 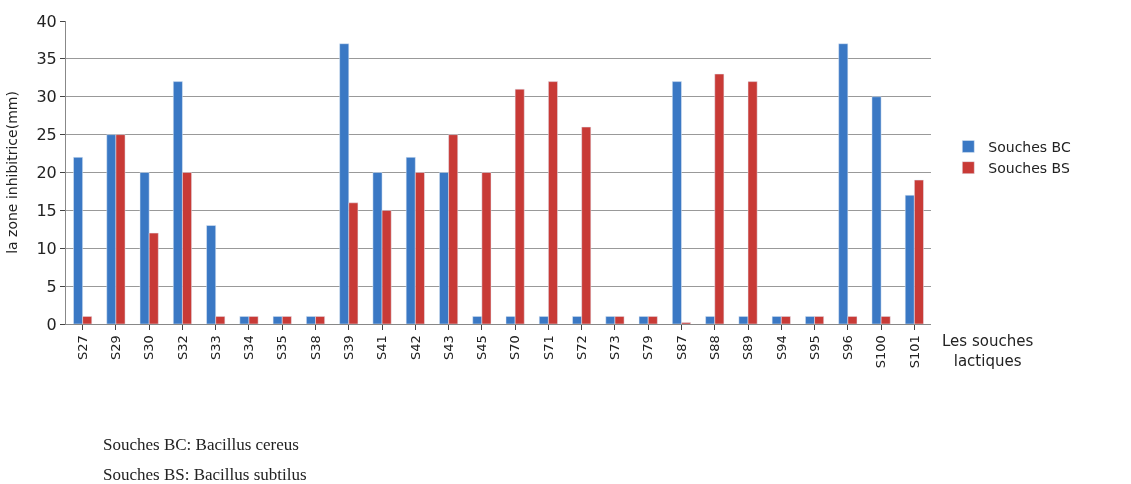 What do you see at coordinates (748, 347) in the screenshot?
I see `x-tick-label: S89` at bounding box center [748, 347].